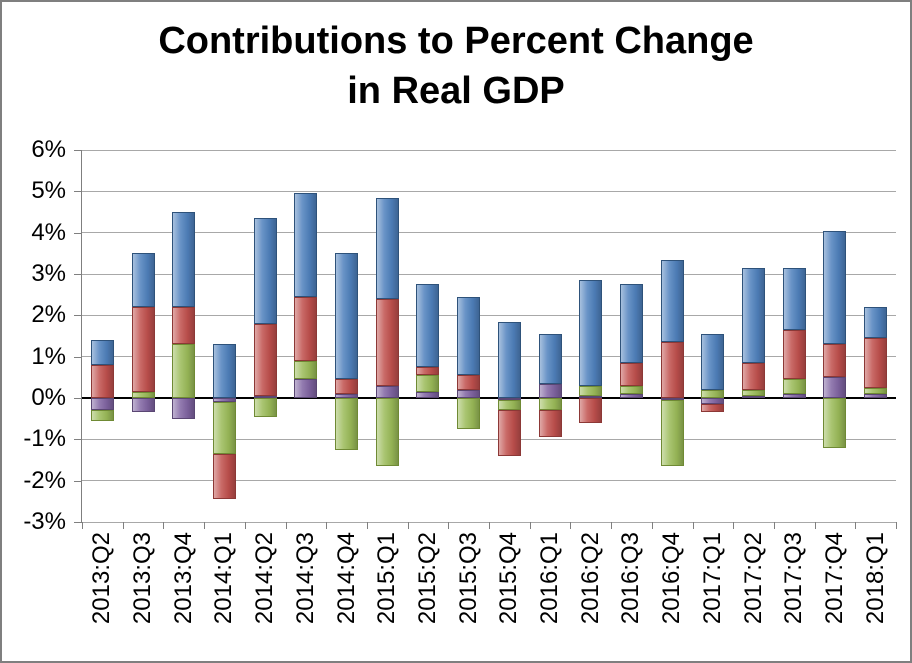 This screenshot has width=912, height=663. Describe the element at coordinates (468, 578) in the screenshot. I see `x-category-label: 2015:Q3` at that location.